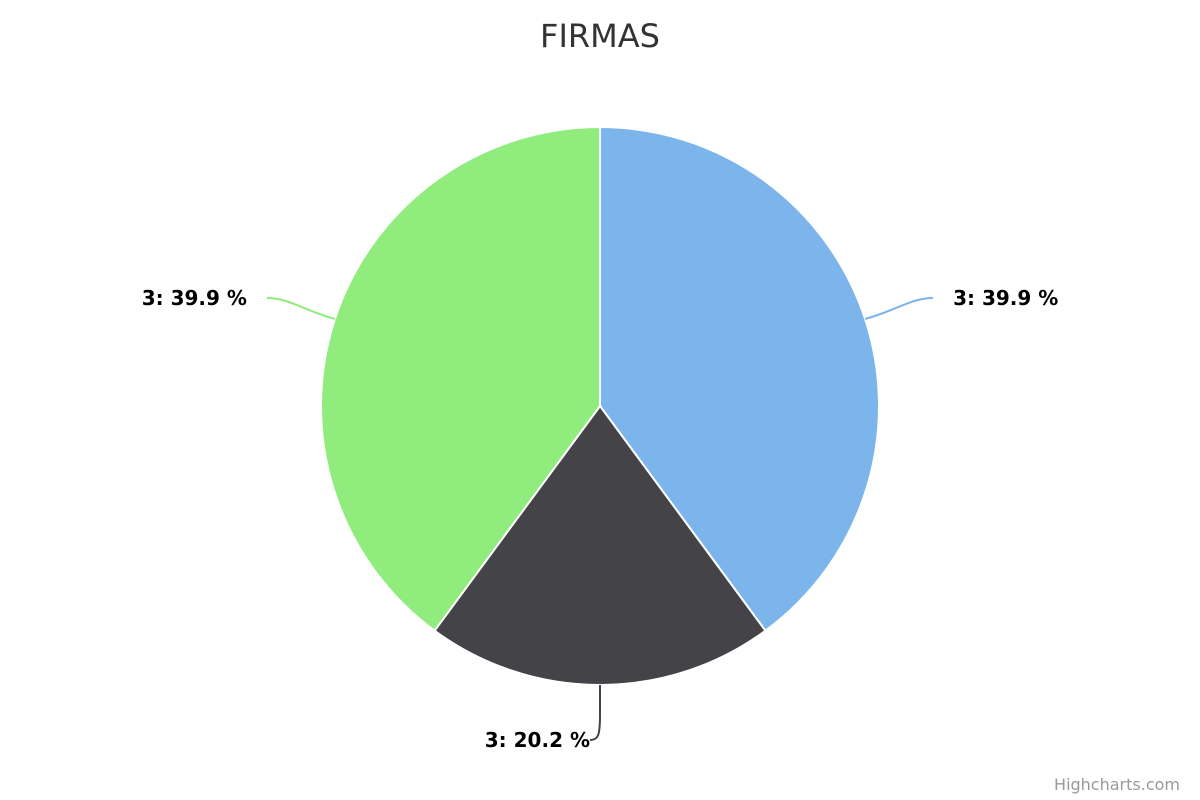  I want to click on data-label-2: 3: 39.9 %, so click(194, 298).